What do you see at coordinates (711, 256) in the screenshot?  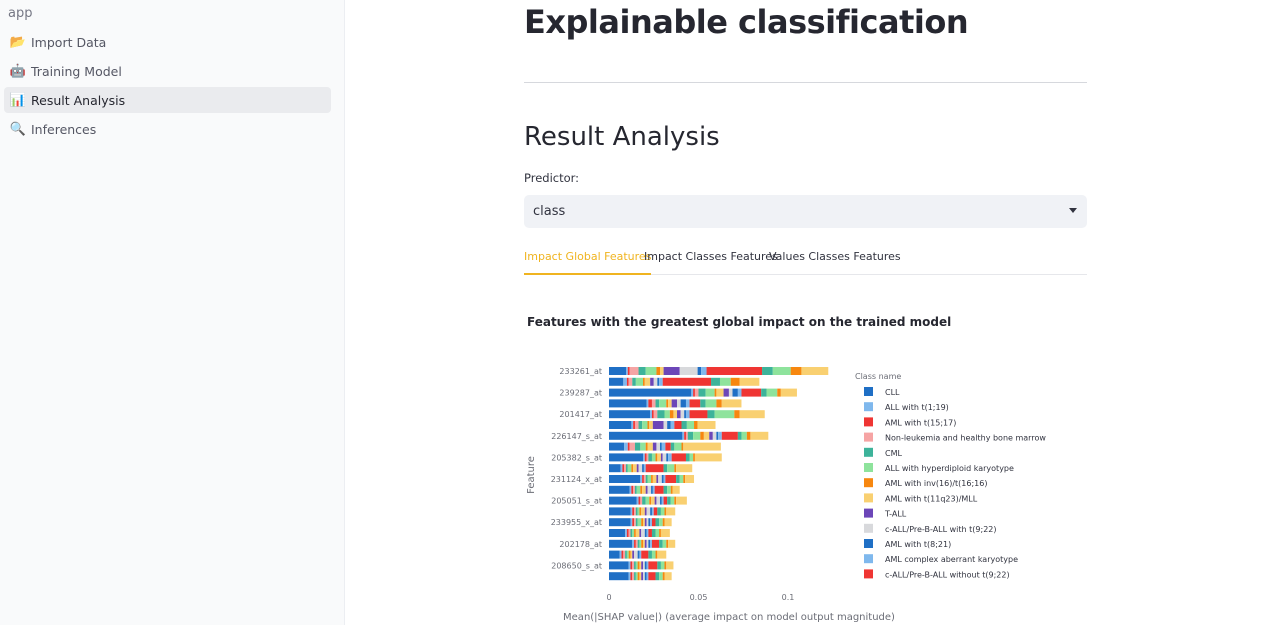 I see `tab-impact-classes-features: Impact Classes Features` at bounding box center [711, 256].